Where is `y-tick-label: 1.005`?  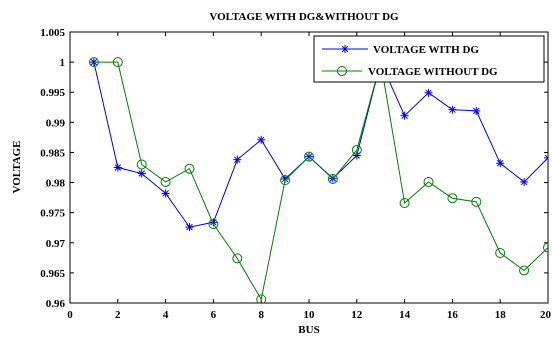 y-tick-label: 1.005 is located at coordinates (52, 33).